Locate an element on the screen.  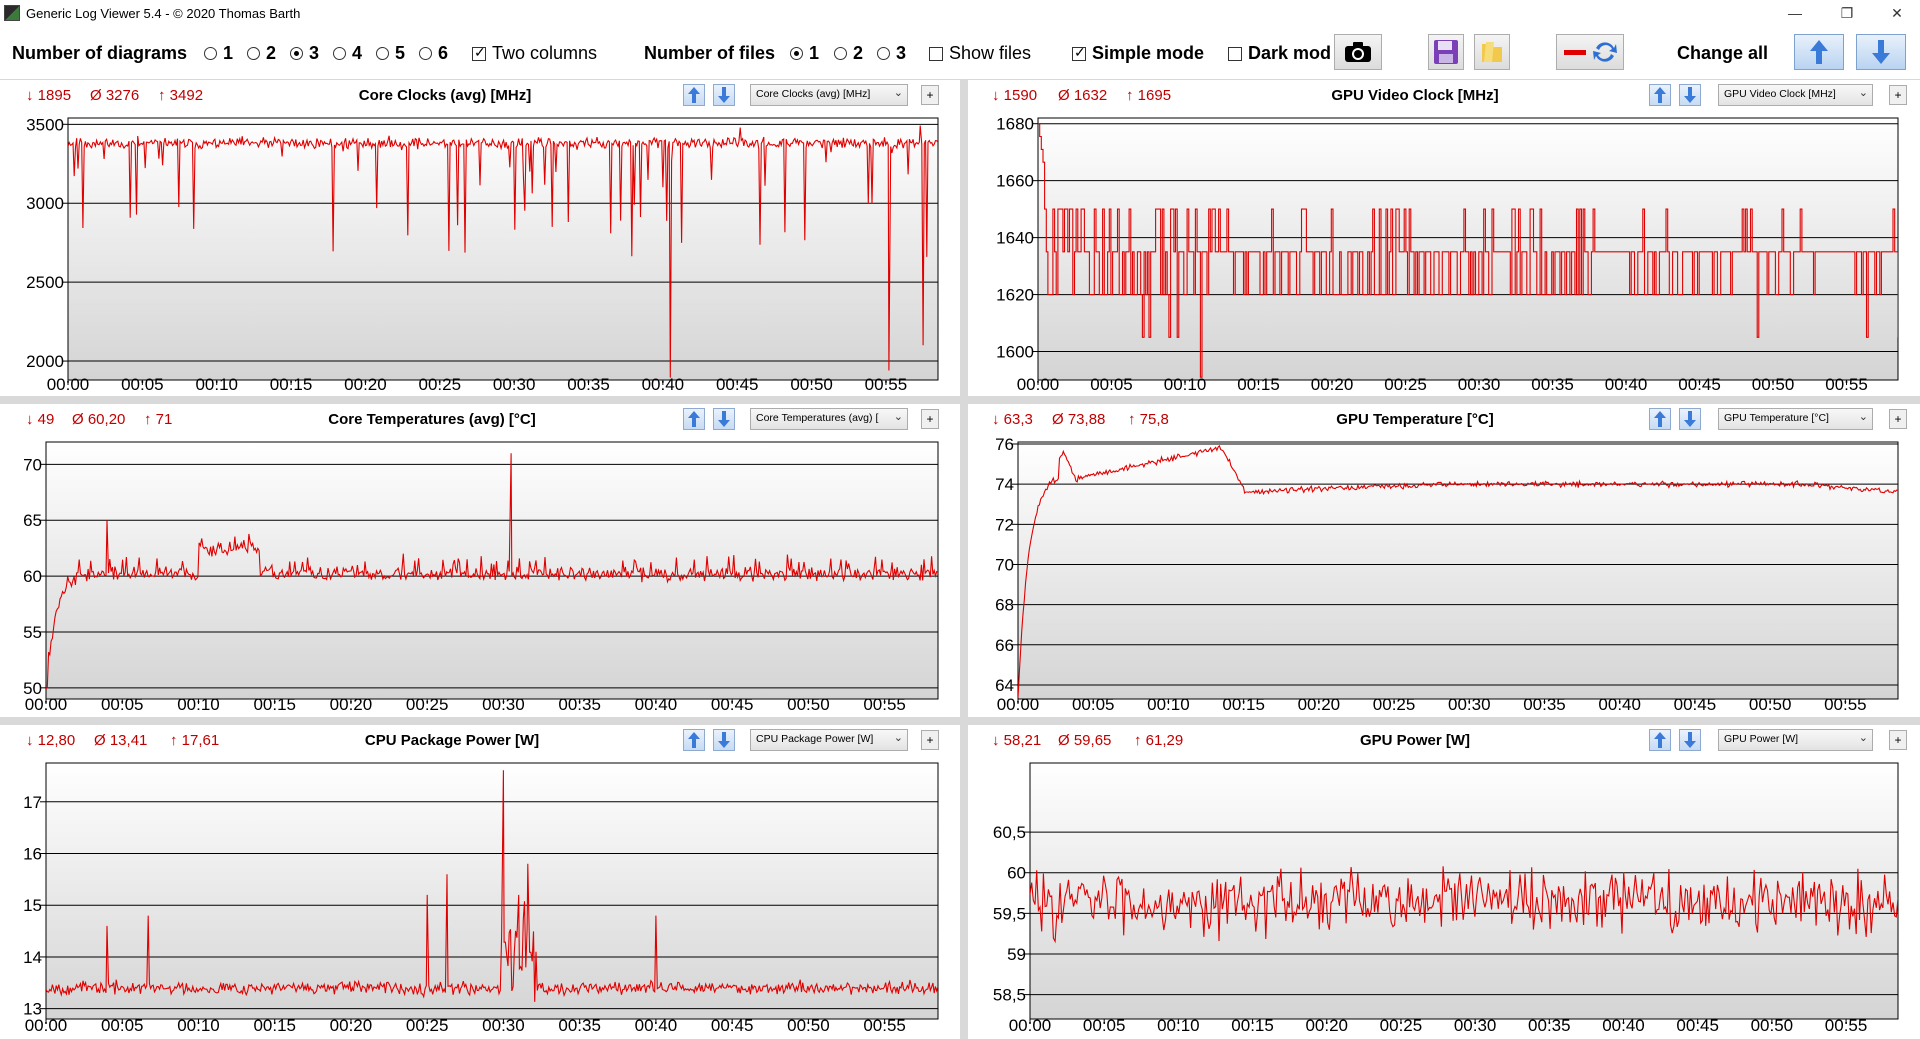
x-tick-label: 00:00 is located at coordinates (1030, 1025).